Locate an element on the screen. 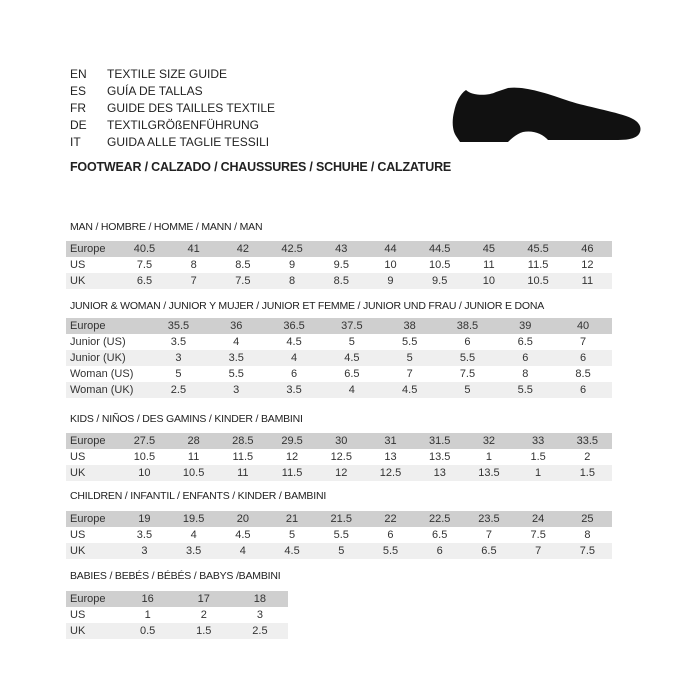 Image resolution: width=700 pixels, height=700 pixels. size-cell: 33 is located at coordinates (538, 441).